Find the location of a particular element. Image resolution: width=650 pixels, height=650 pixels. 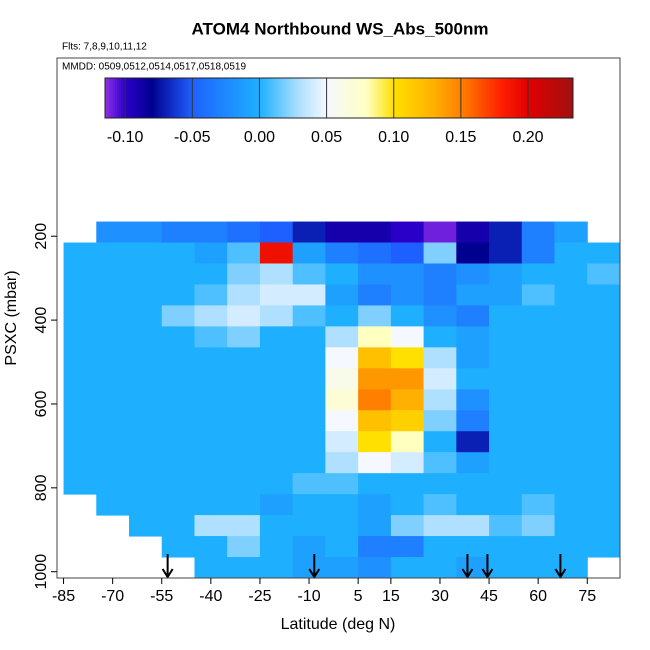

x-tick-label: 60 is located at coordinates (538, 596).